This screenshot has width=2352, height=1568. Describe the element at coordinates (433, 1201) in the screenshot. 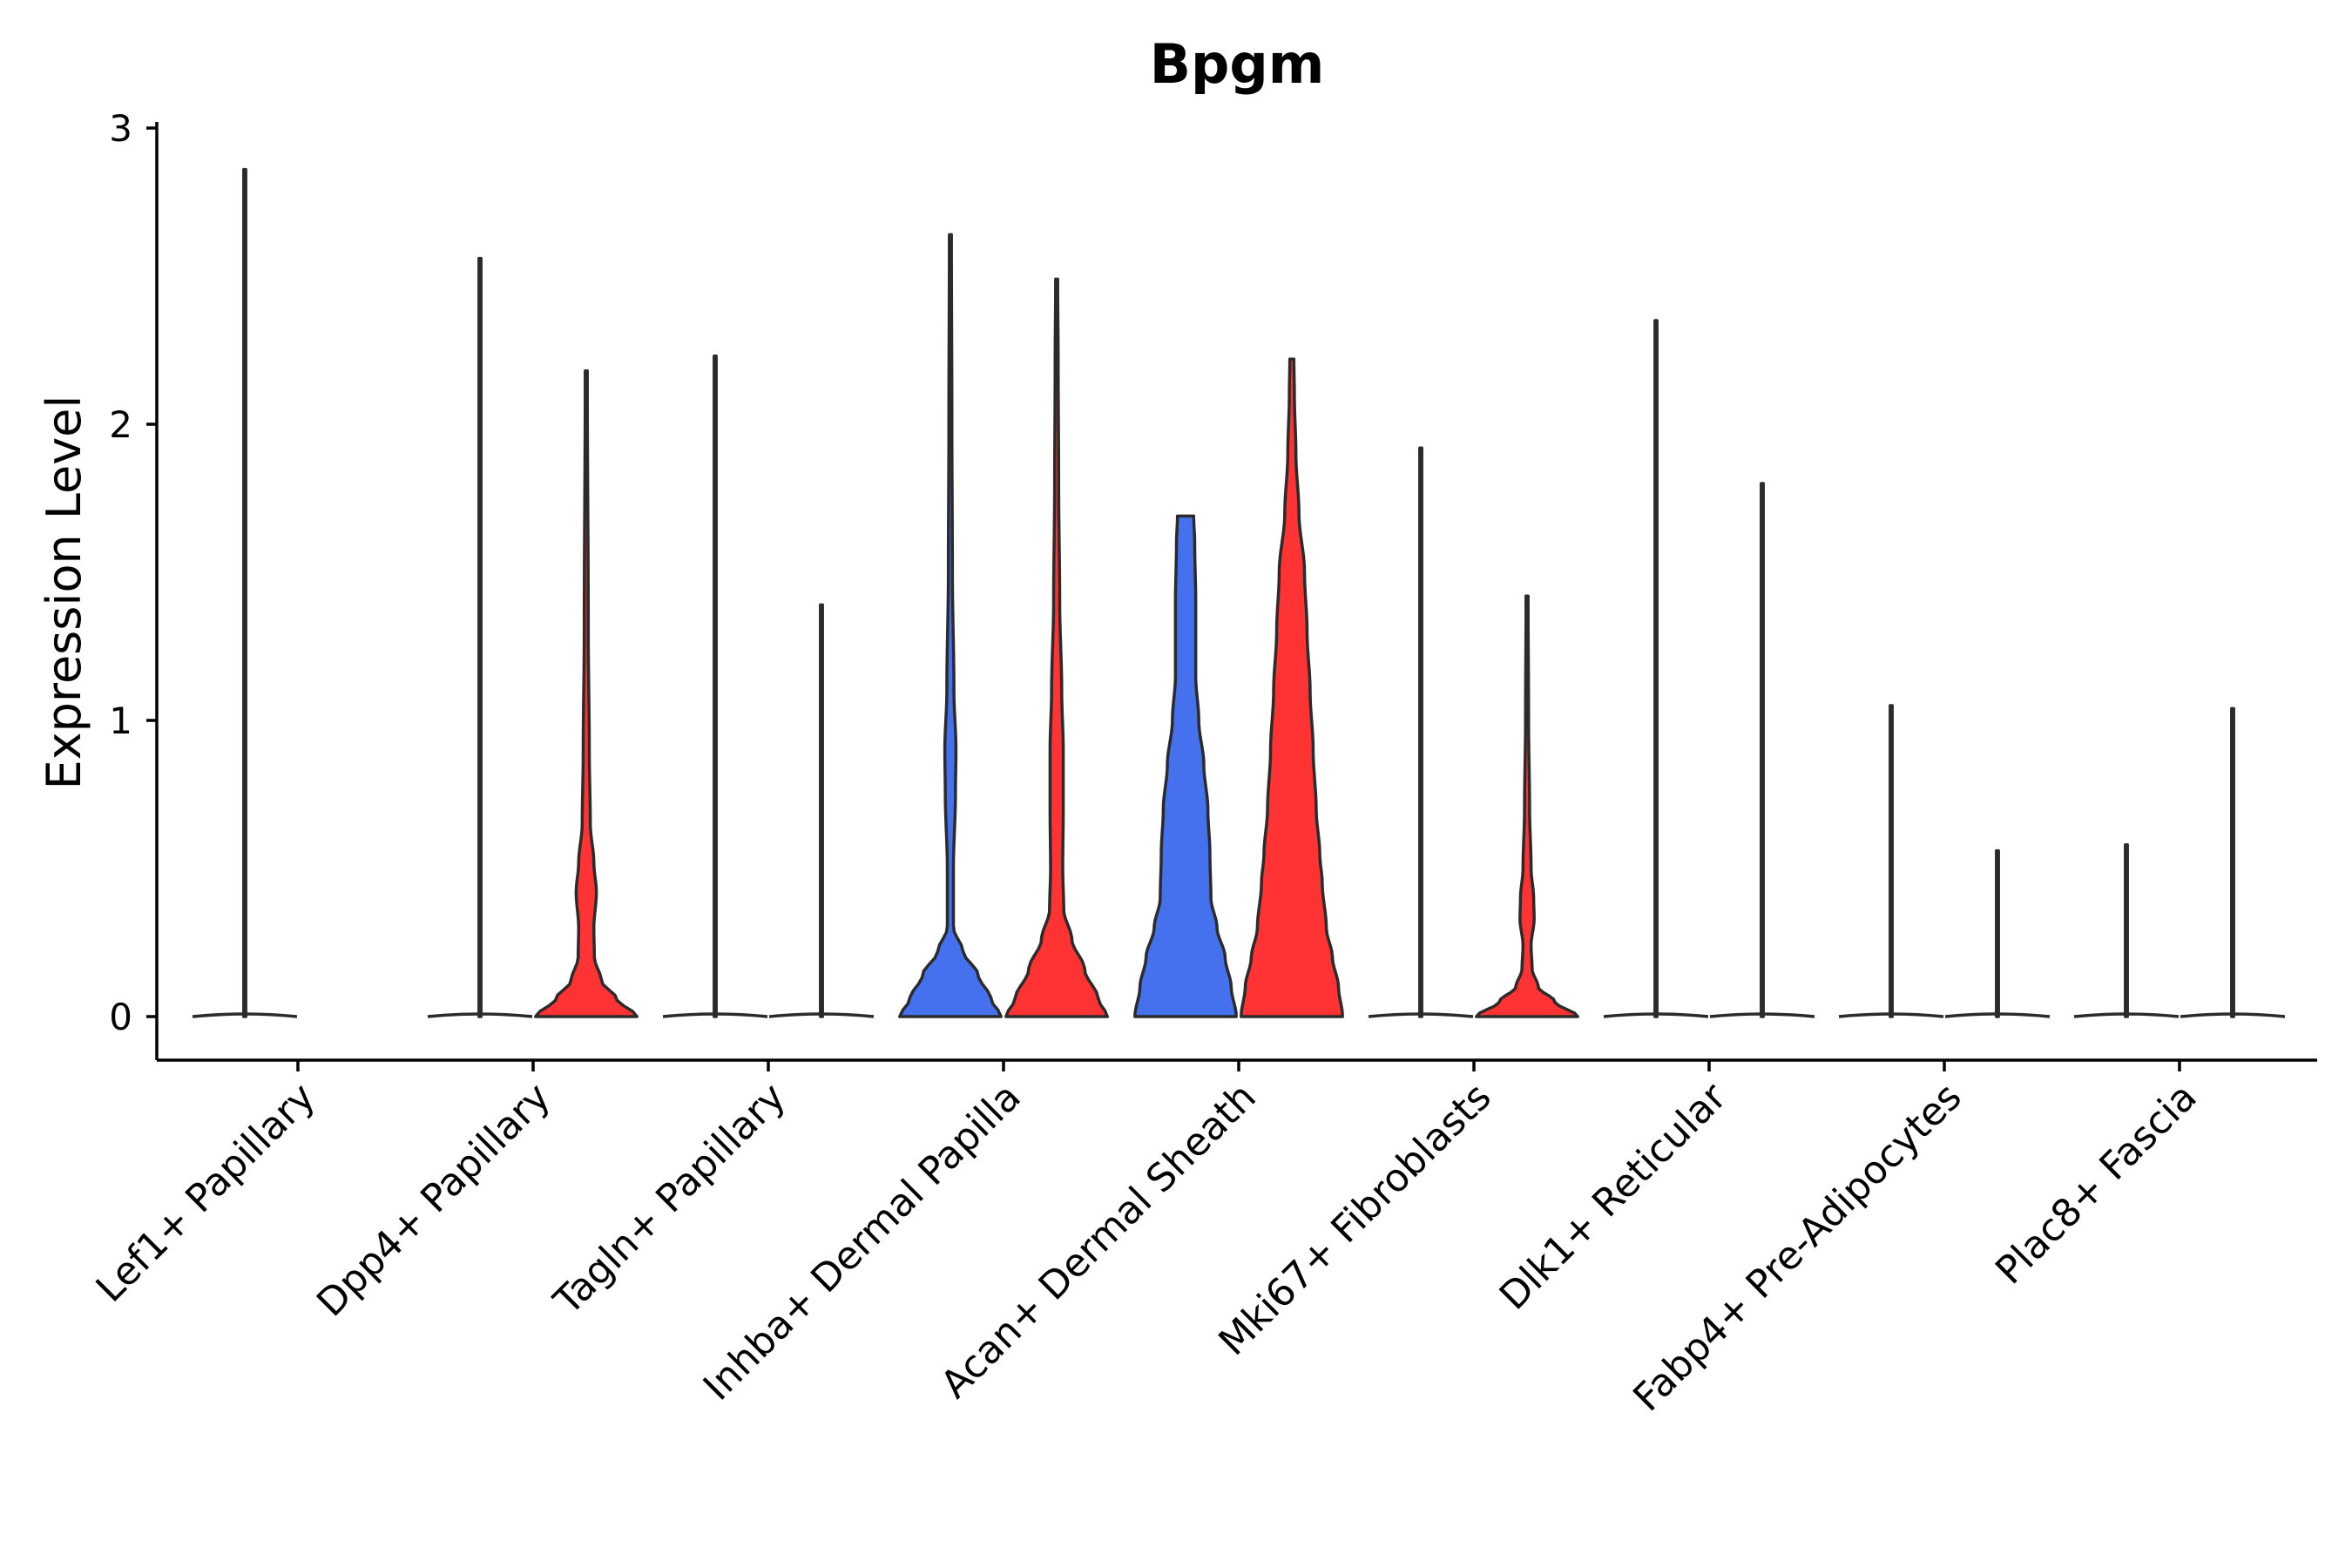

I see `x-tick-label: Dpp4+ Papillary` at that location.